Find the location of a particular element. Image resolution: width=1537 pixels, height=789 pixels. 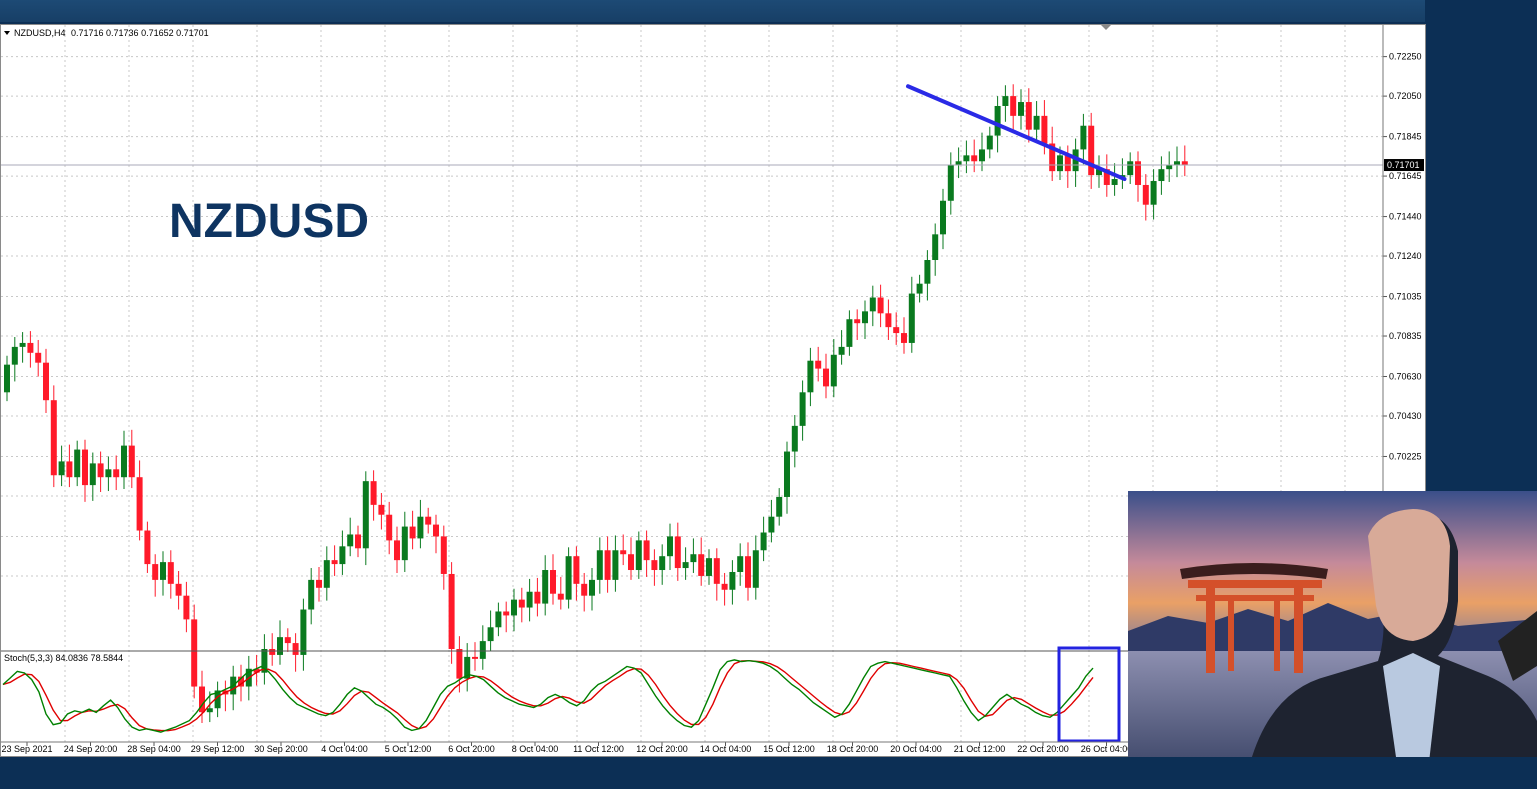

price-tick-label: 0.71645 is located at coordinates (1405, 176).